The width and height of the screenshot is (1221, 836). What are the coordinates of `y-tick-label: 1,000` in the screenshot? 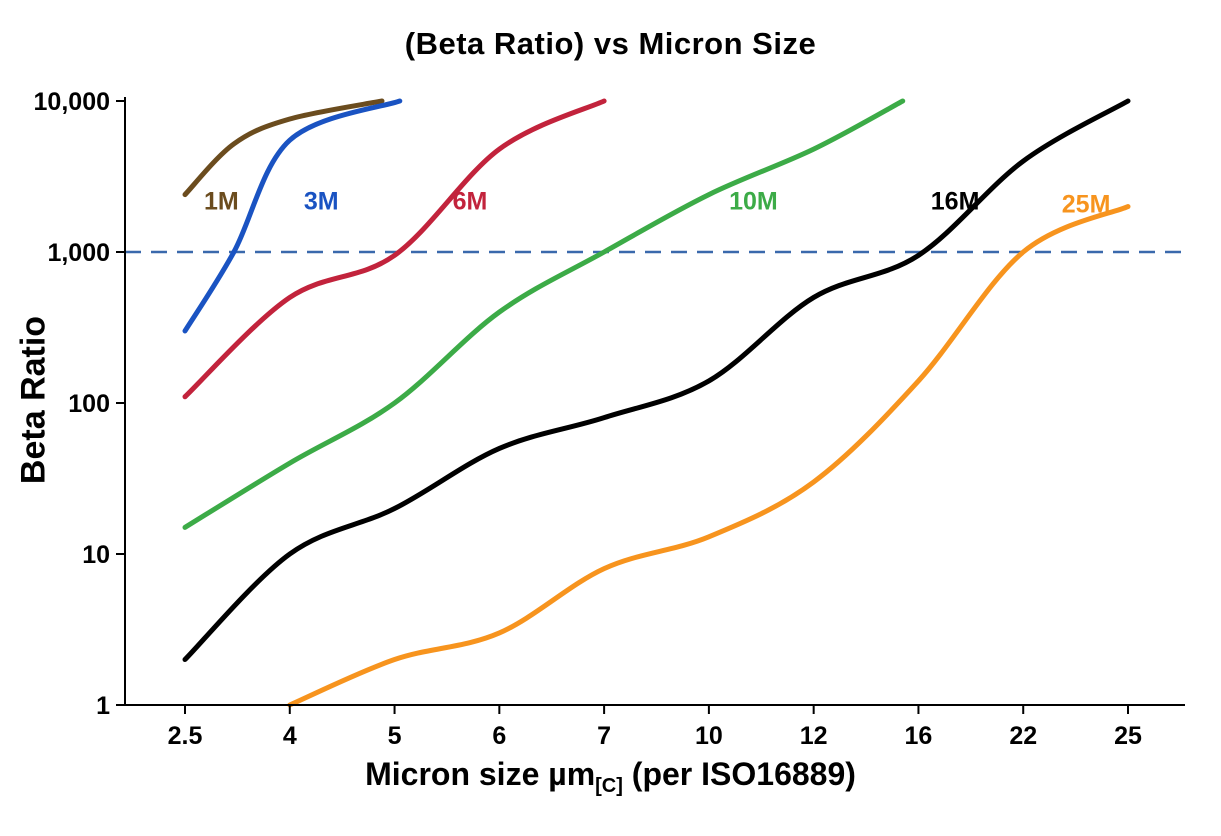 It's located at (78, 253).